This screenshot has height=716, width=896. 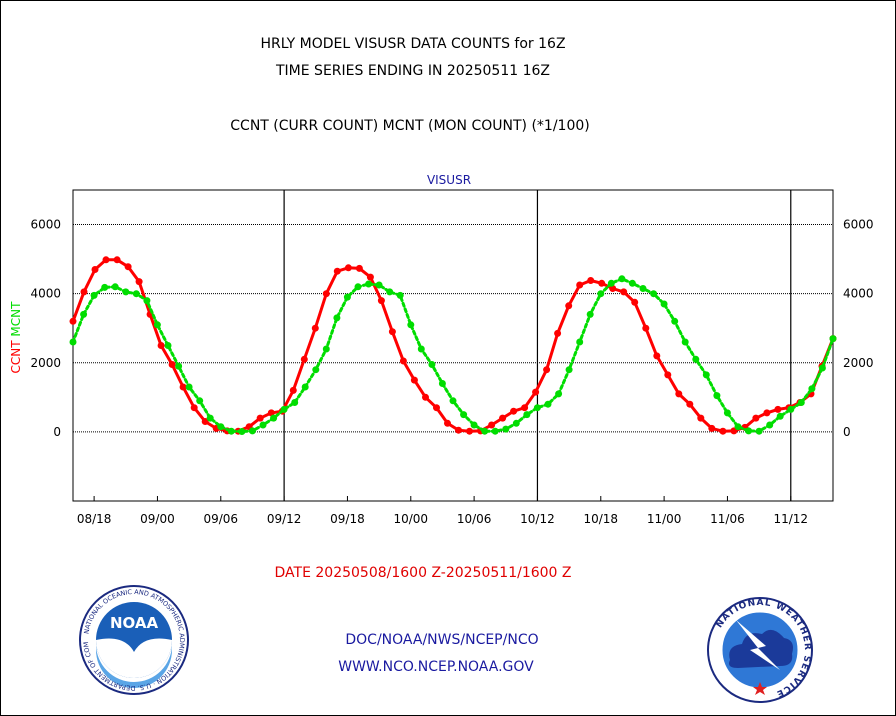 What do you see at coordinates (57, 432) in the screenshot?
I see `y-tick-label-left: 0` at bounding box center [57, 432].